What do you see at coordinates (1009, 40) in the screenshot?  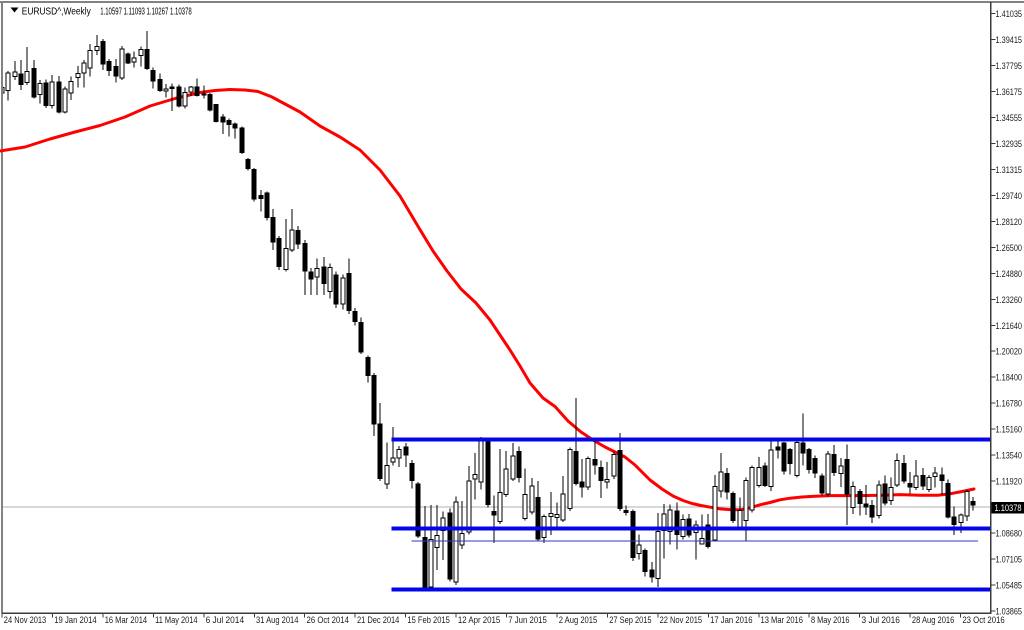 I see `svg-text: 1.39415` at bounding box center [1009, 40].